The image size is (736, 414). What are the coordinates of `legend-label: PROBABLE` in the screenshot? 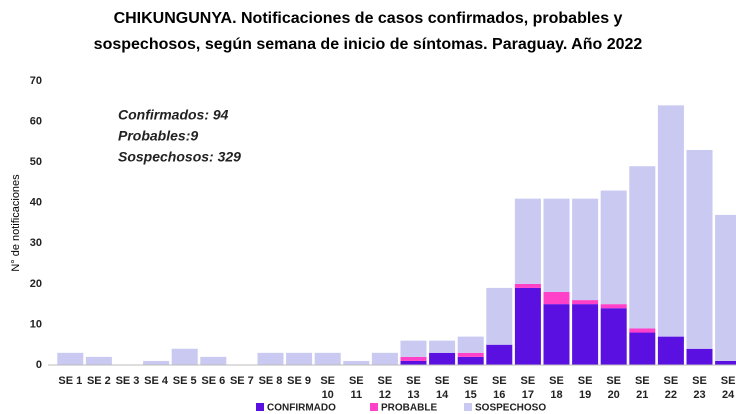 It's located at (409, 408).